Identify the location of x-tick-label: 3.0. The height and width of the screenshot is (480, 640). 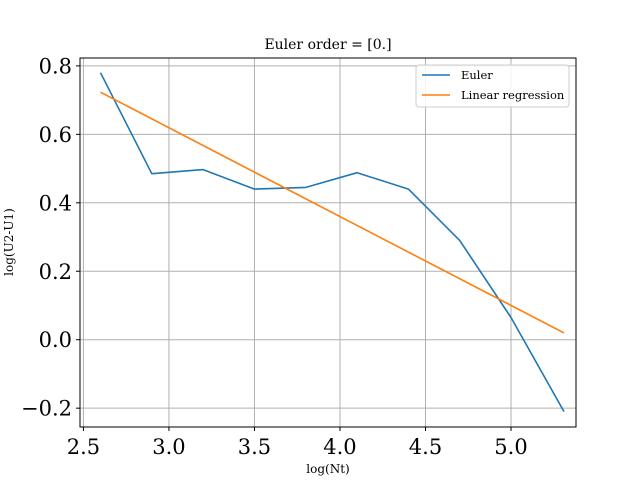
(168, 447).